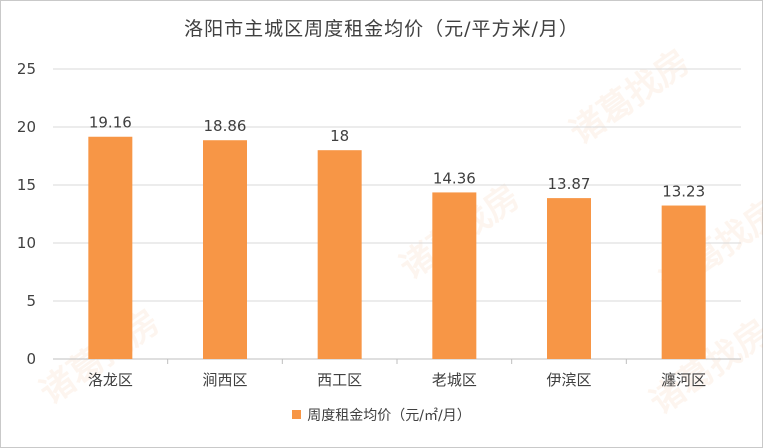  I want to click on y-tick-label: 20, so click(26, 127).